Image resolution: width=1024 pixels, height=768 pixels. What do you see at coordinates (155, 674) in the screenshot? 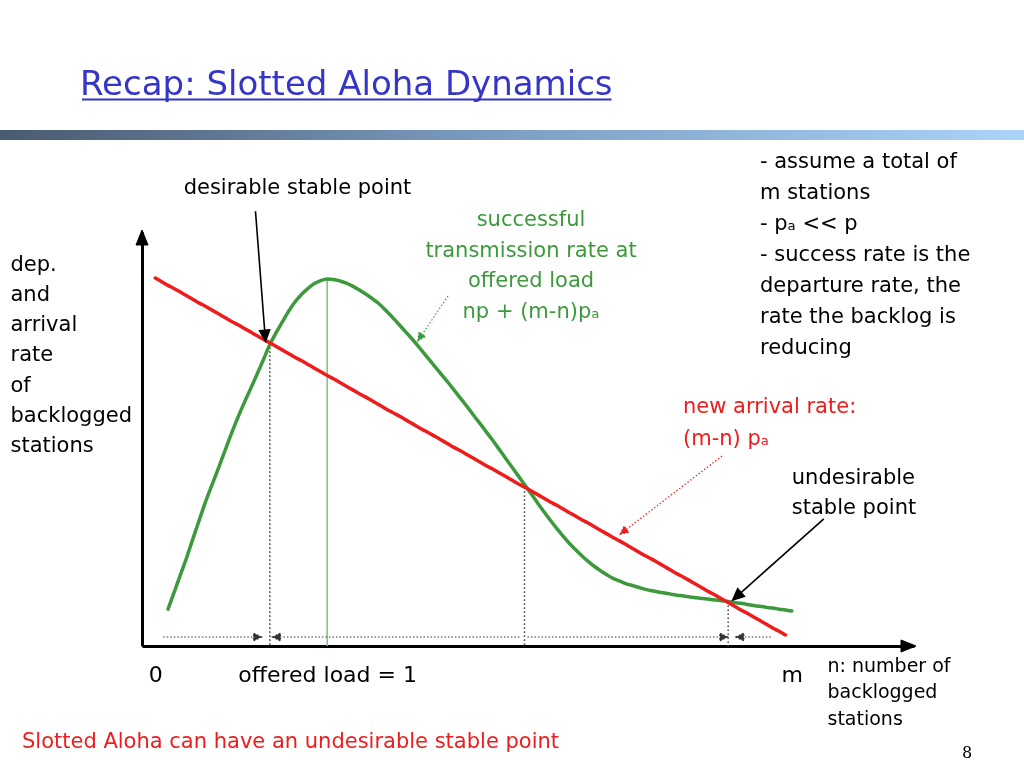
I see `x-tick-label: 0` at bounding box center [155, 674].